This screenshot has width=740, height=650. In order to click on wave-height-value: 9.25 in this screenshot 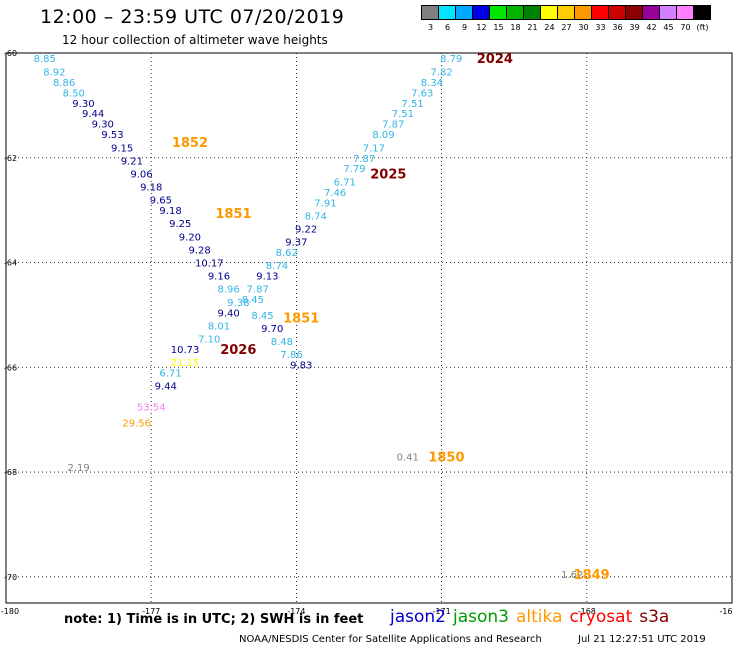, I will do `click(180, 224)`.